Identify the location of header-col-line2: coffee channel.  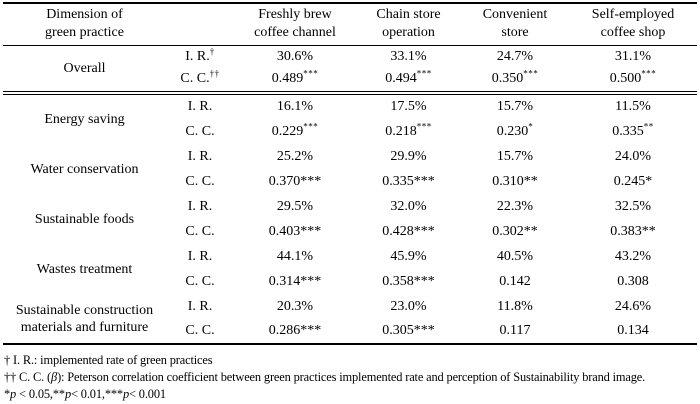
(295, 33).